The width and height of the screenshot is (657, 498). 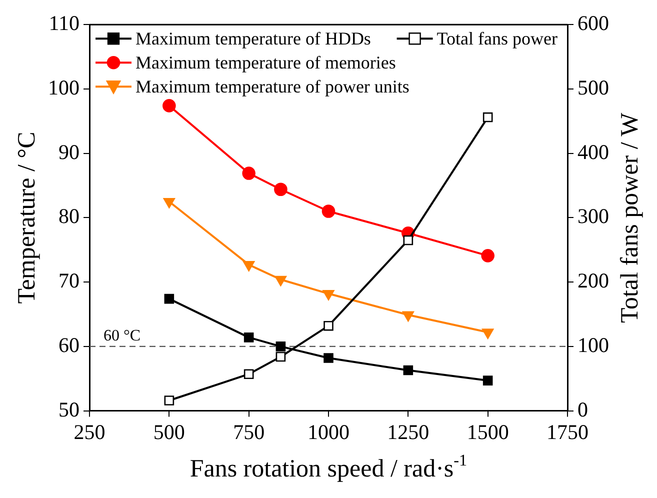 What do you see at coordinates (64, 23) in the screenshot?
I see `y-tick-label: 110` at bounding box center [64, 23].